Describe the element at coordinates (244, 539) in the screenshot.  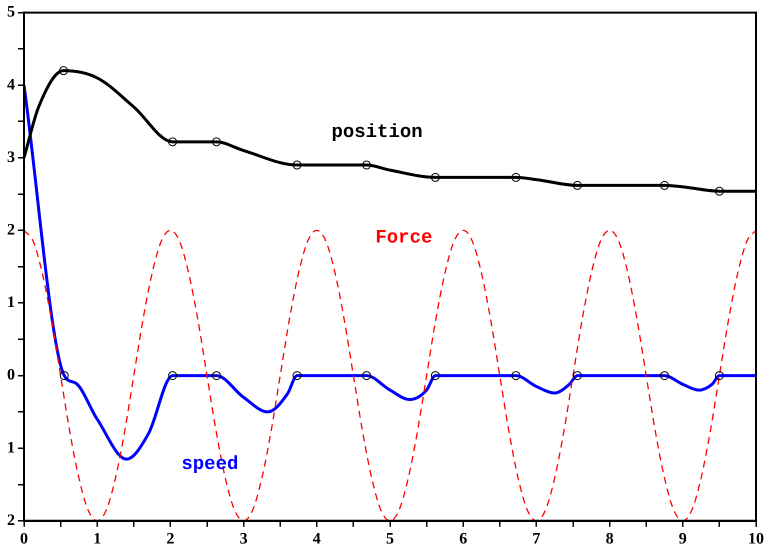
I see `x-tick-label: 3` at that location.